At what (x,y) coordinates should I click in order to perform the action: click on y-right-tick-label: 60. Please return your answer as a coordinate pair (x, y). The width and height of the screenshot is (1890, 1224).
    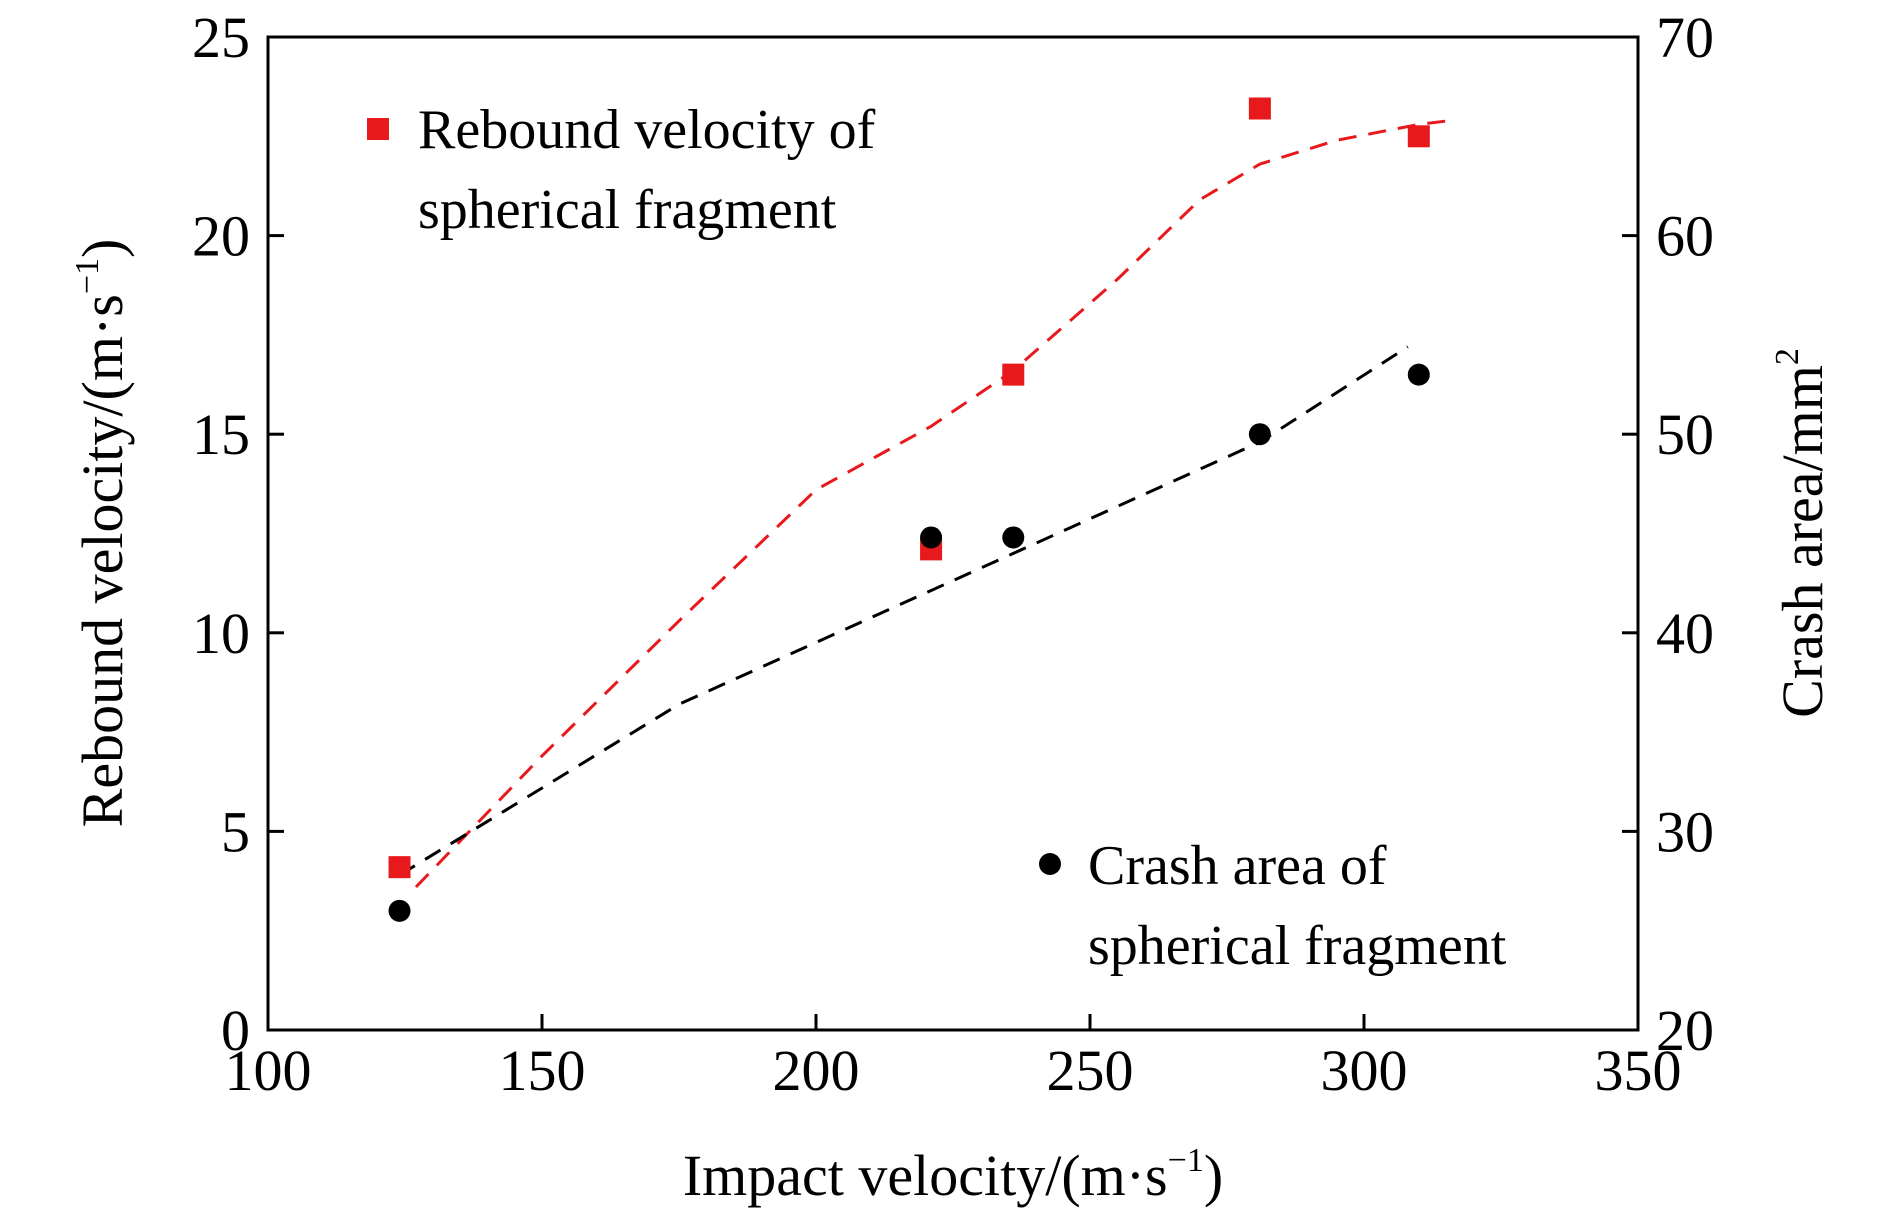
    Looking at the image, I should click on (1685, 236).